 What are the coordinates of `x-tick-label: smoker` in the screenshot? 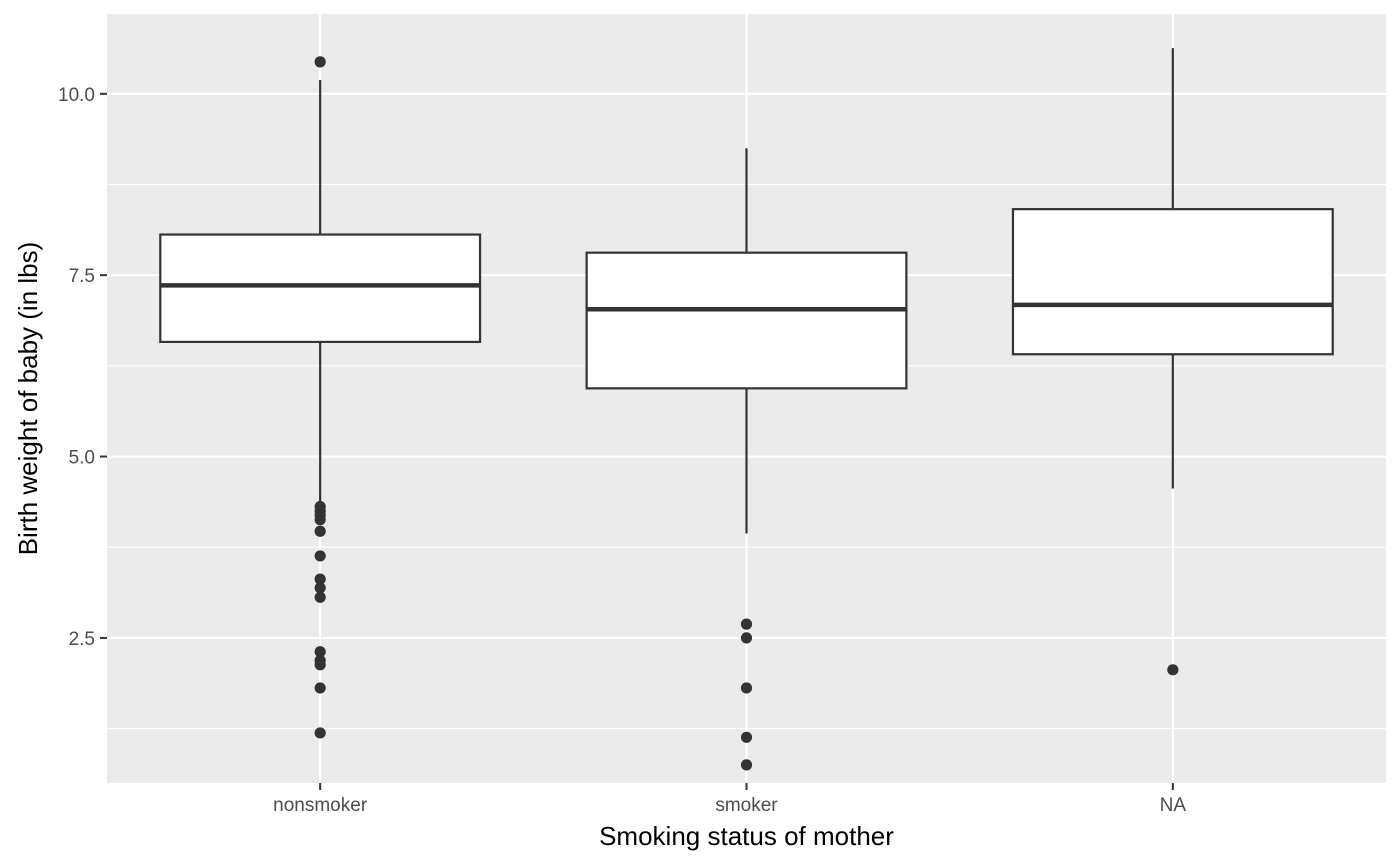 It's located at (746, 805).